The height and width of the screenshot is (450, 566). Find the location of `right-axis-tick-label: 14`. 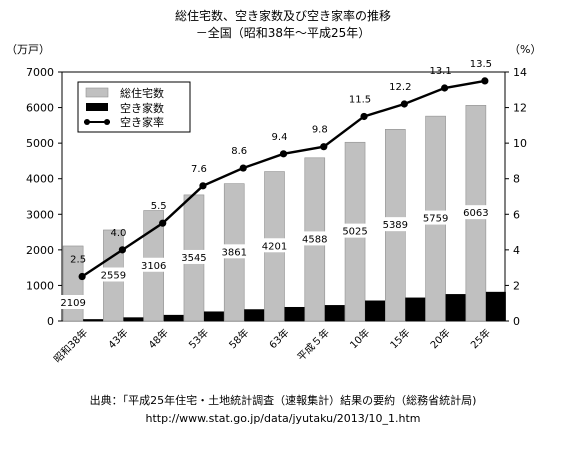

right-axis-tick-label: 14 is located at coordinates (520, 72).